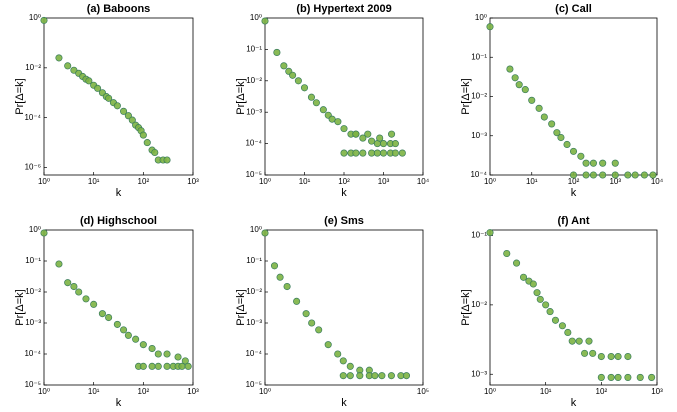 This screenshot has width=677, height=412. Describe the element at coordinates (573, 9) in the screenshot. I see `chart-title: (c) Call` at that location.